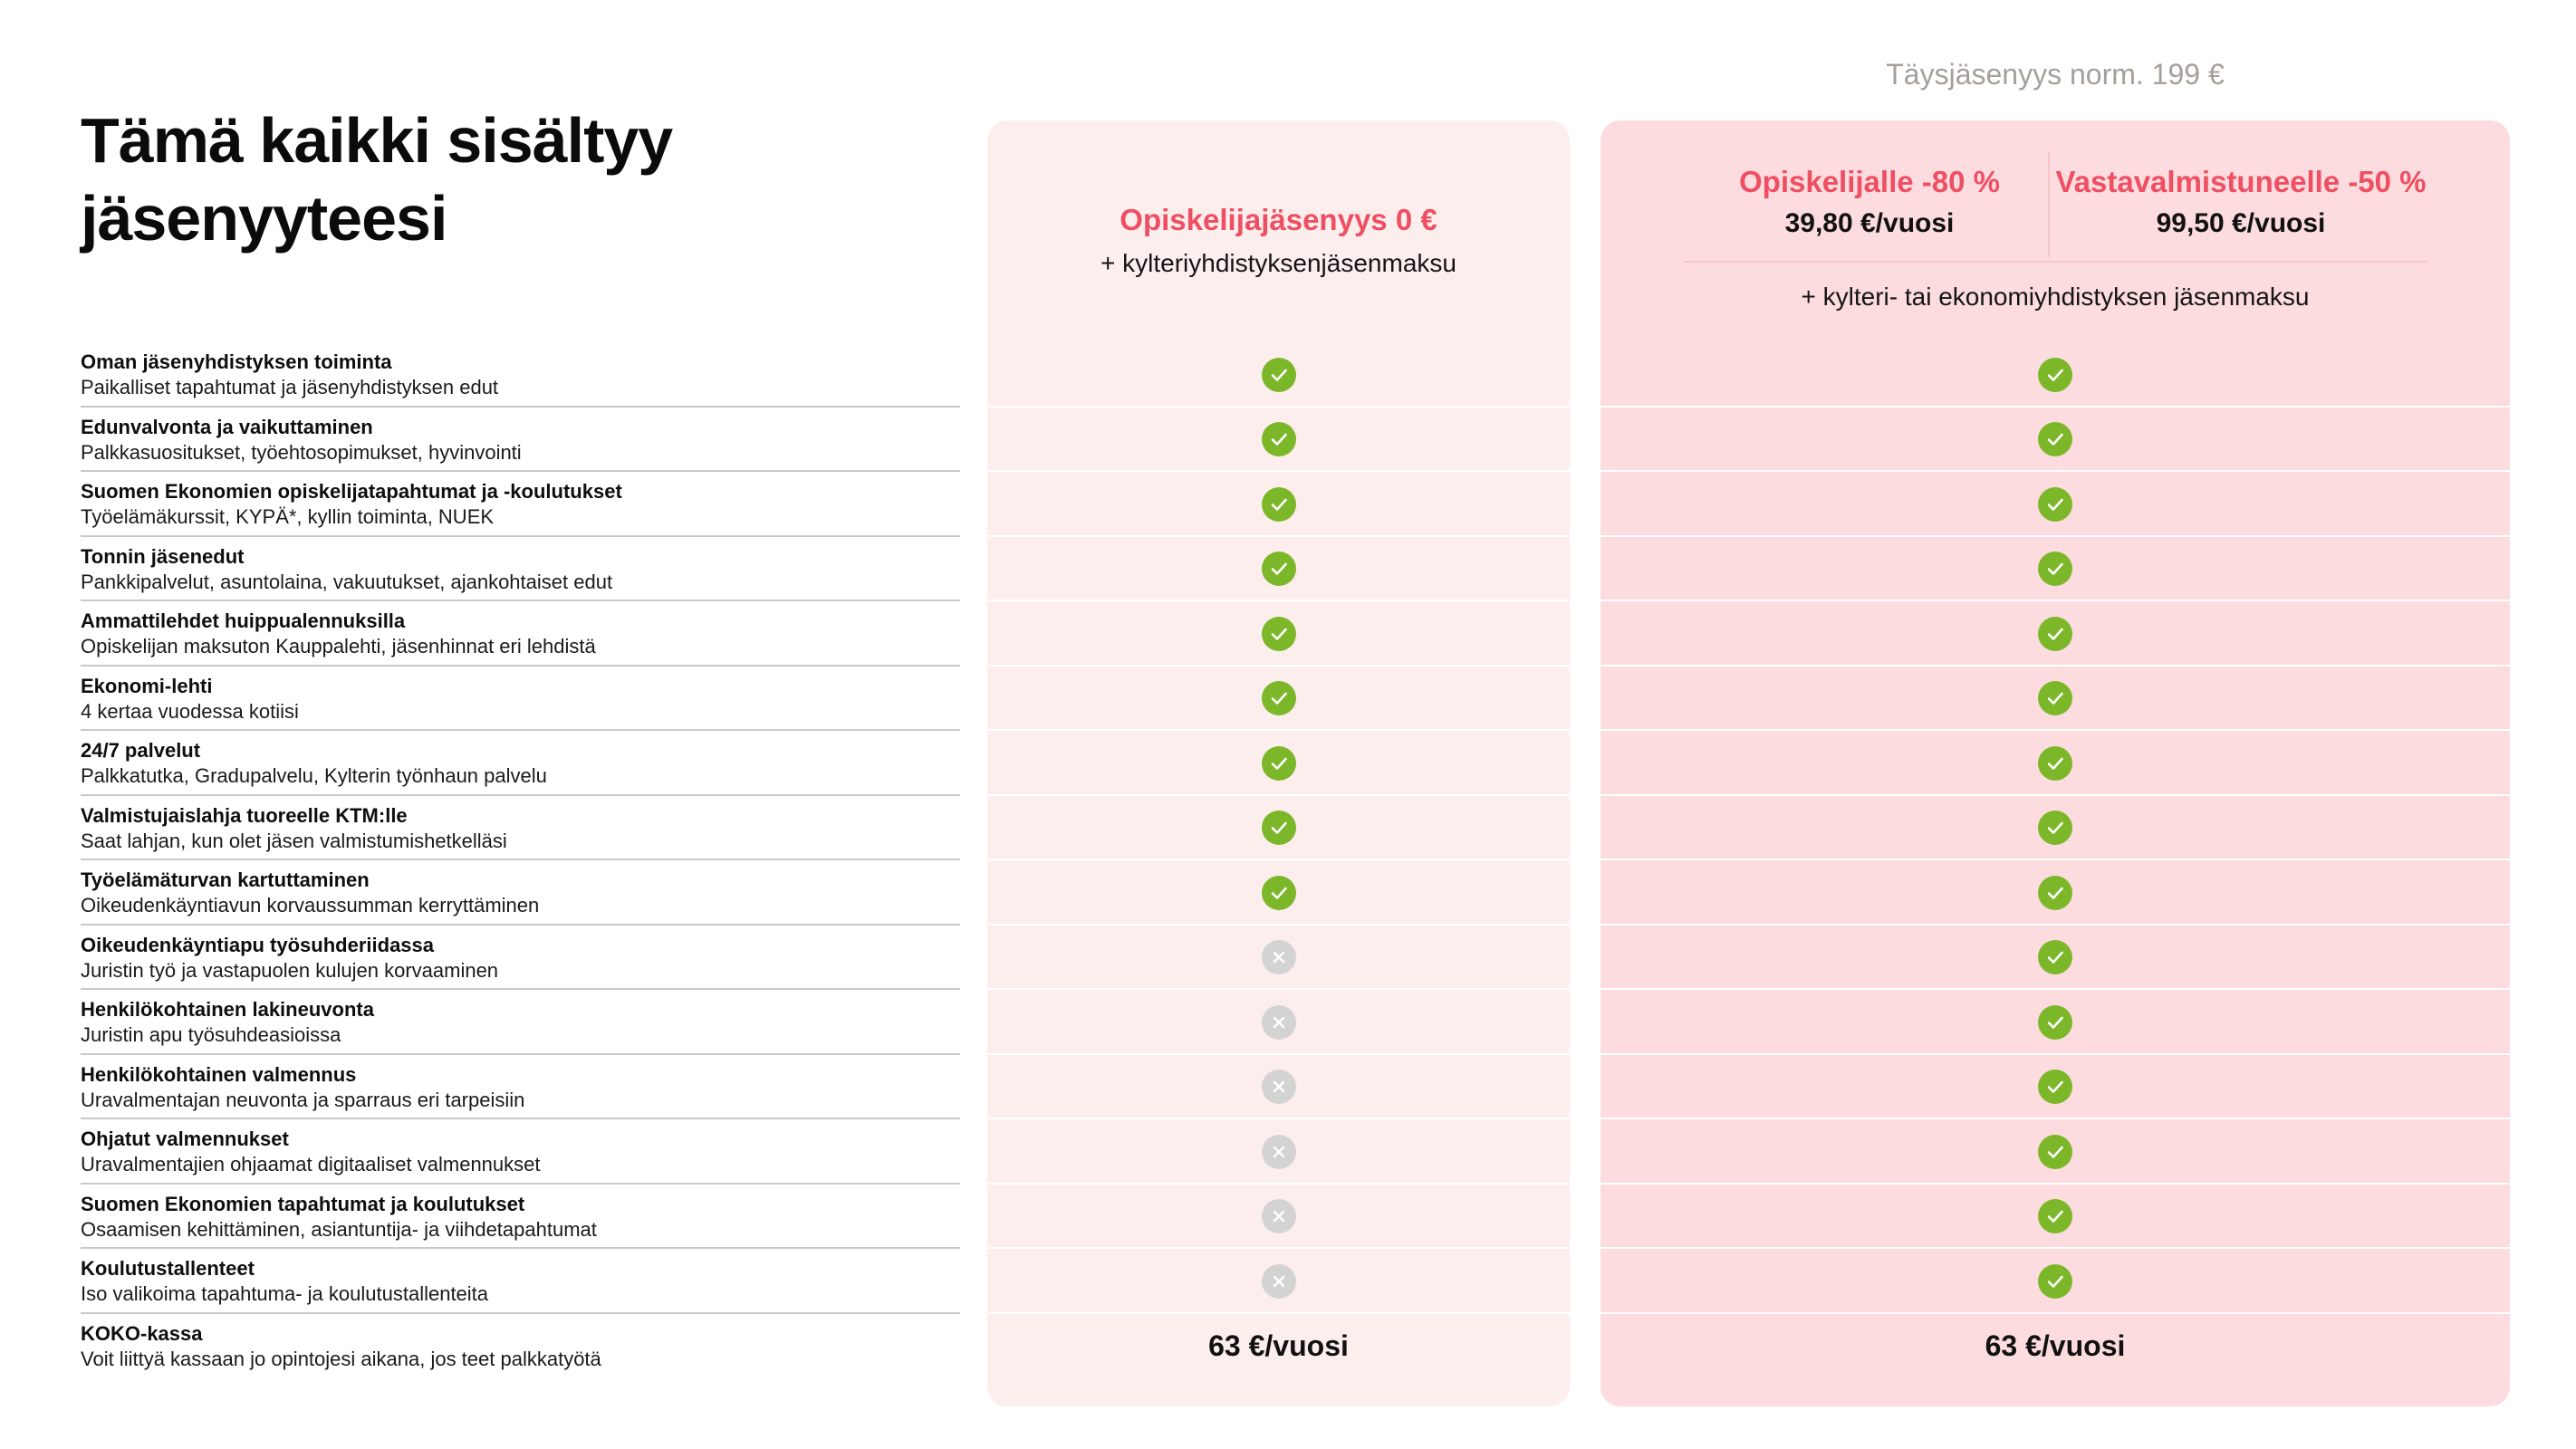 Image resolution: width=2576 pixels, height=1449 pixels. Describe the element at coordinates (520, 699) in the screenshot. I see `benefit-label: Ekonomi-lehti 4 kertaa vuodessa kotiisi` at that location.